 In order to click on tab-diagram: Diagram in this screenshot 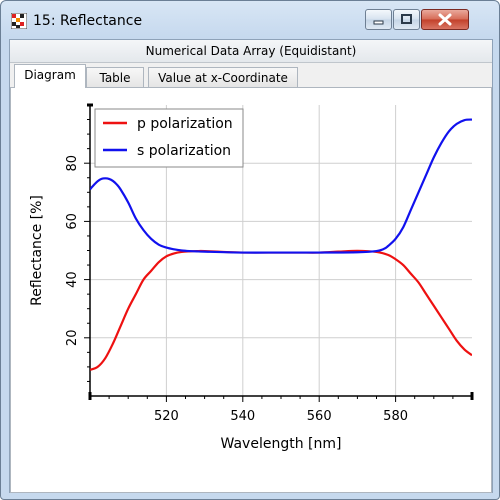, I will do `click(50, 76)`.